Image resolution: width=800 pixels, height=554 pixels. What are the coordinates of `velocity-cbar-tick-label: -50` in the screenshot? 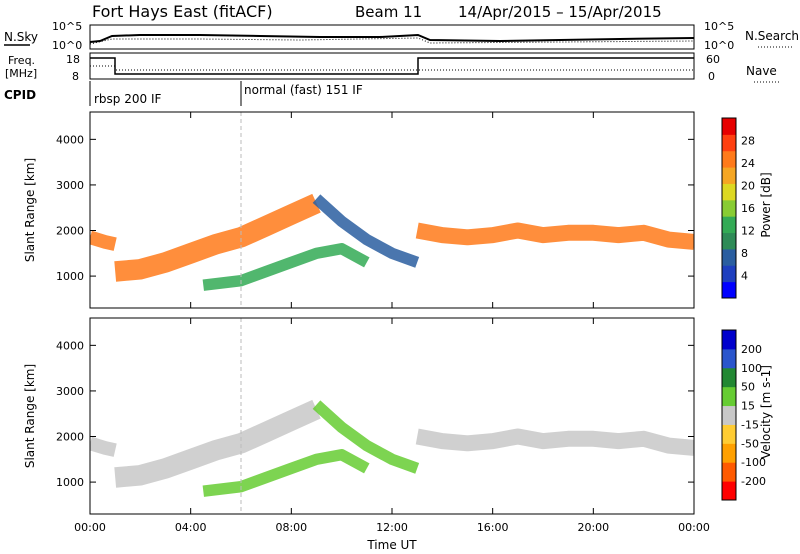 It's located at (750, 443).